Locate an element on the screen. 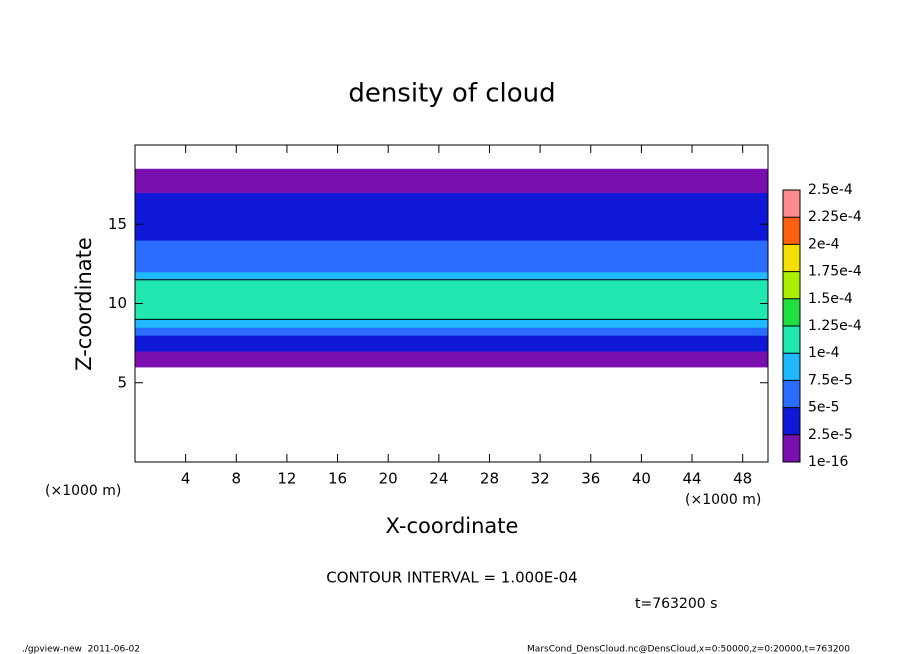 The width and height of the screenshot is (904, 654). y-tick-label: 15 is located at coordinates (117, 224).